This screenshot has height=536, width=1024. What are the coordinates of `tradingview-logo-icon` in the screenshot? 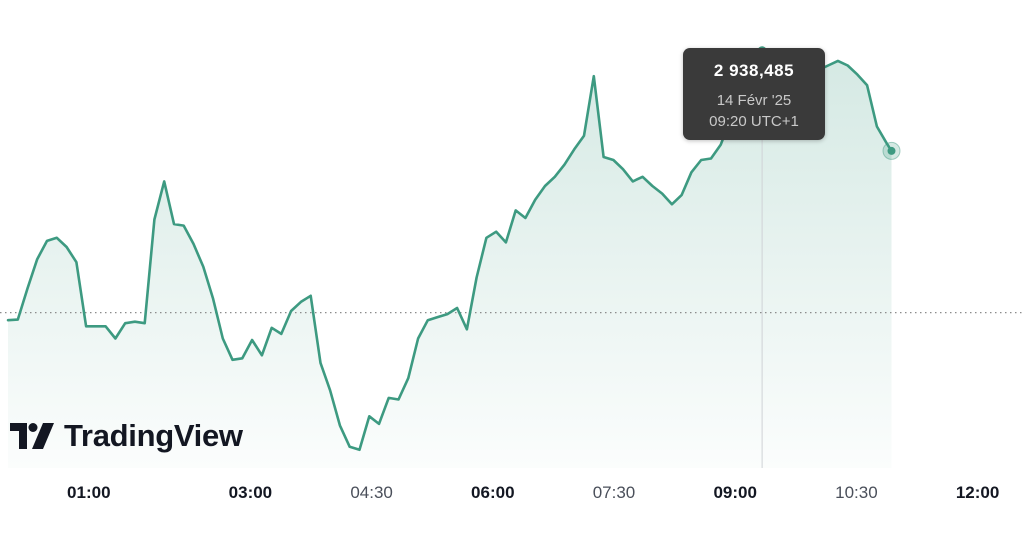 It's located at (32, 436).